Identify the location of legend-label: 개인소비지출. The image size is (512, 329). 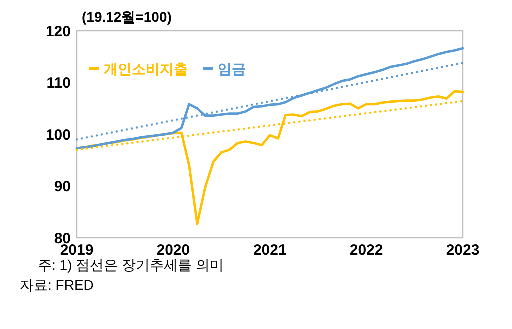
(146, 68).